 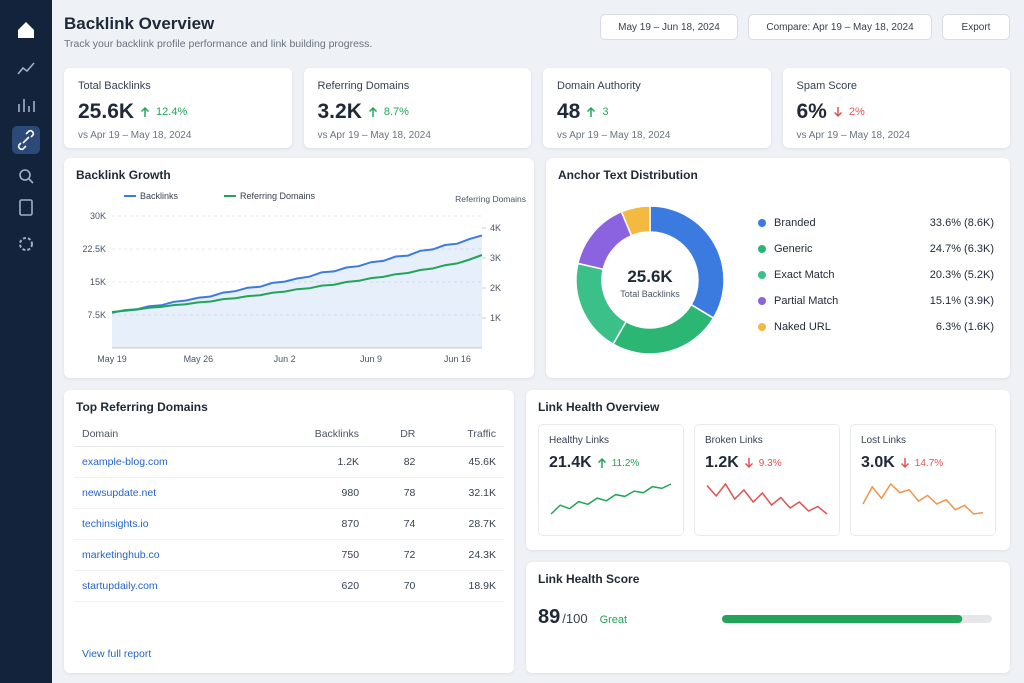 I want to click on home-icon, so click(x=26, y=30).